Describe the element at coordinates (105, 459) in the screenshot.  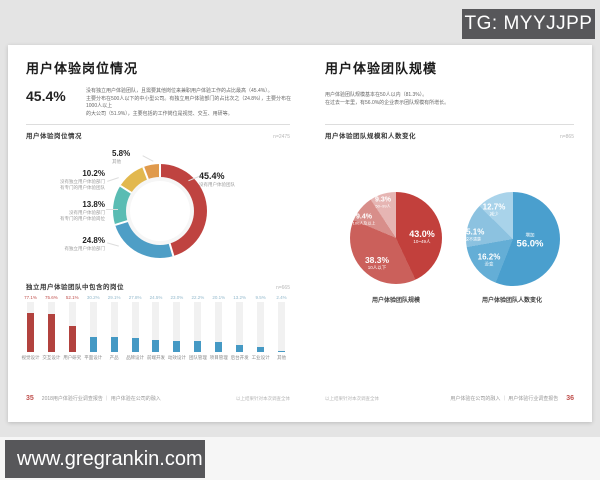
I see `website-watermark-badge: www.gregrankin.com` at that location.